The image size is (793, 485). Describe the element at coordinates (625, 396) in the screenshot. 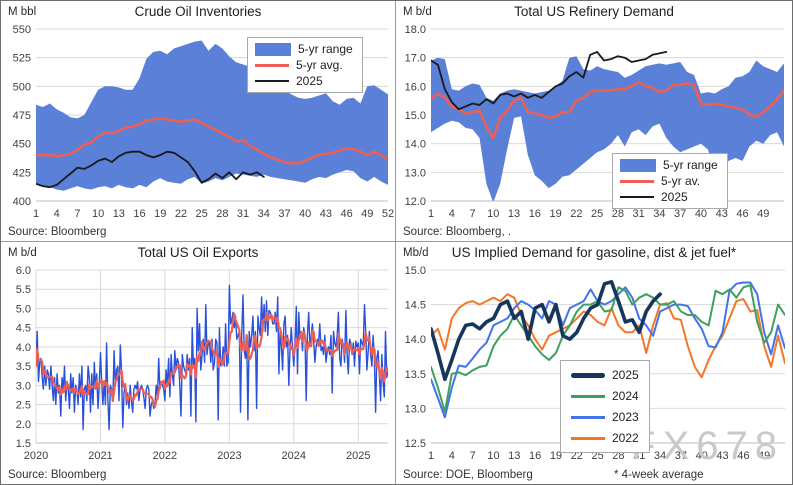

I see `legend-label: 2024` at that location.